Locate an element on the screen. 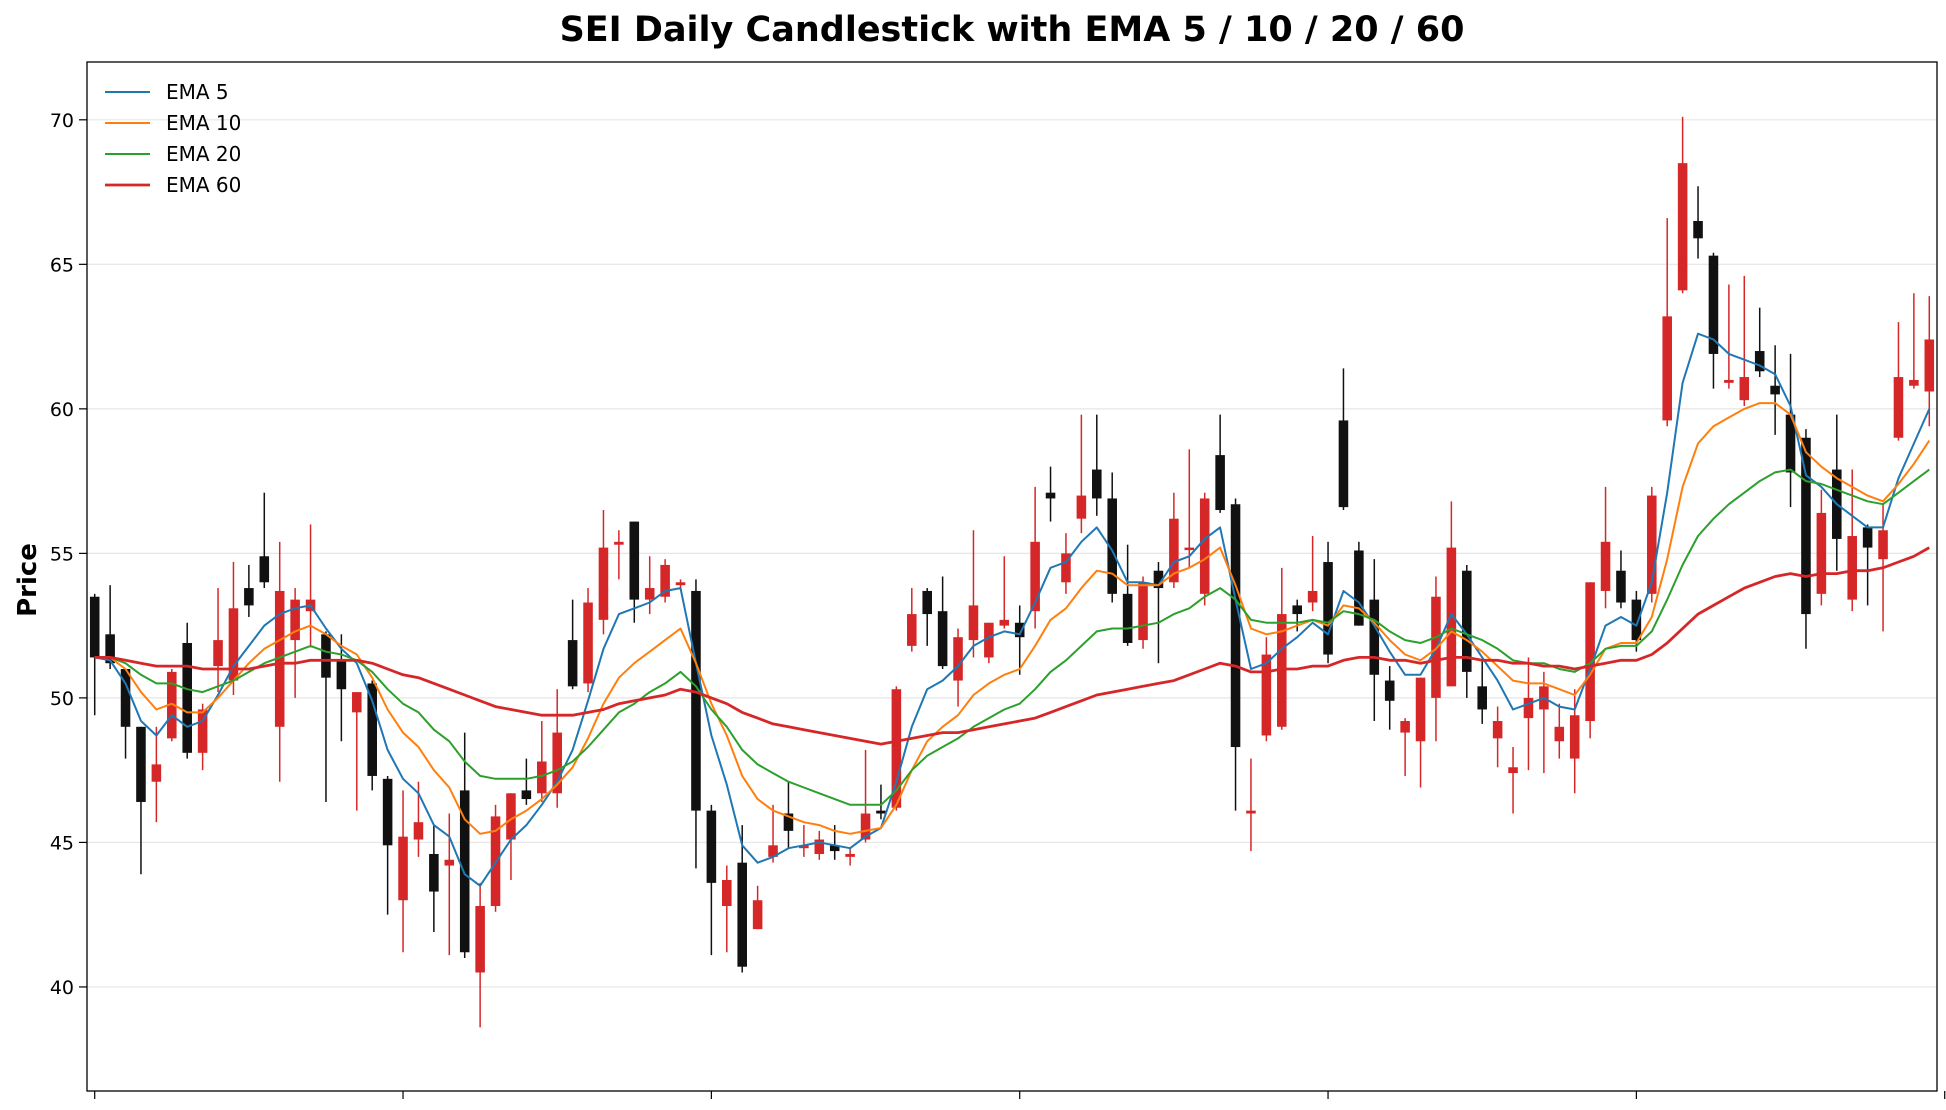 The image size is (1946, 1110). y-tick-label: 70 is located at coordinates (62, 121).